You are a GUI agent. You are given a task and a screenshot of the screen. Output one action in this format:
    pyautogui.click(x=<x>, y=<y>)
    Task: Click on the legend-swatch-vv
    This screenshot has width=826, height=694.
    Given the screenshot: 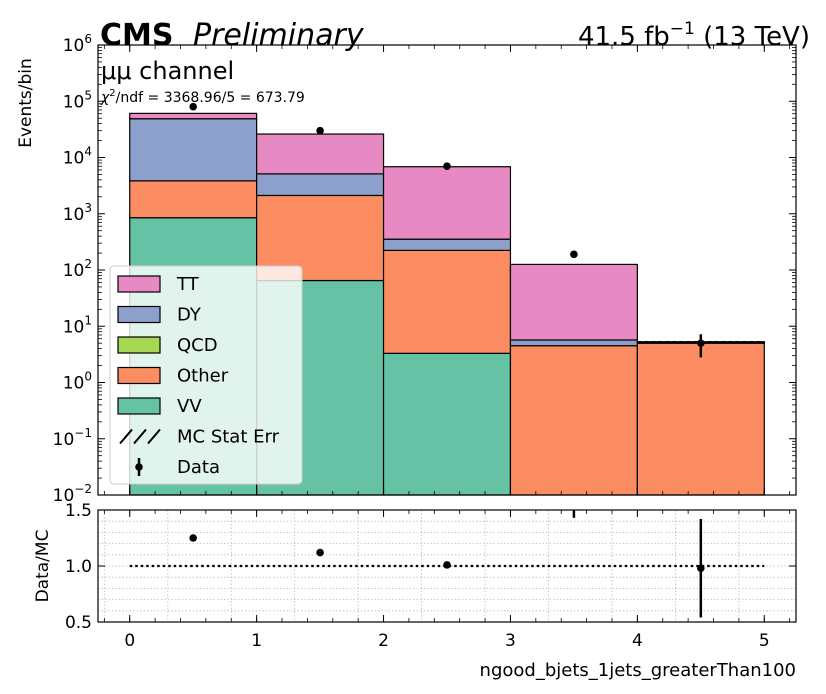 What is the action you would take?
    pyautogui.click(x=139, y=406)
    